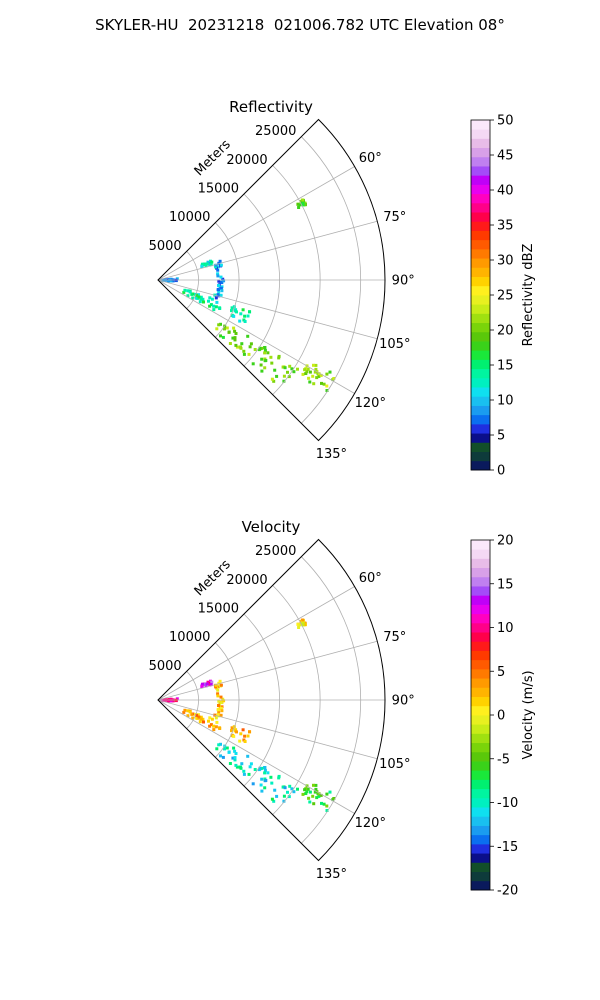  I want to click on colorbar-tick-label: 45, so click(505, 156).